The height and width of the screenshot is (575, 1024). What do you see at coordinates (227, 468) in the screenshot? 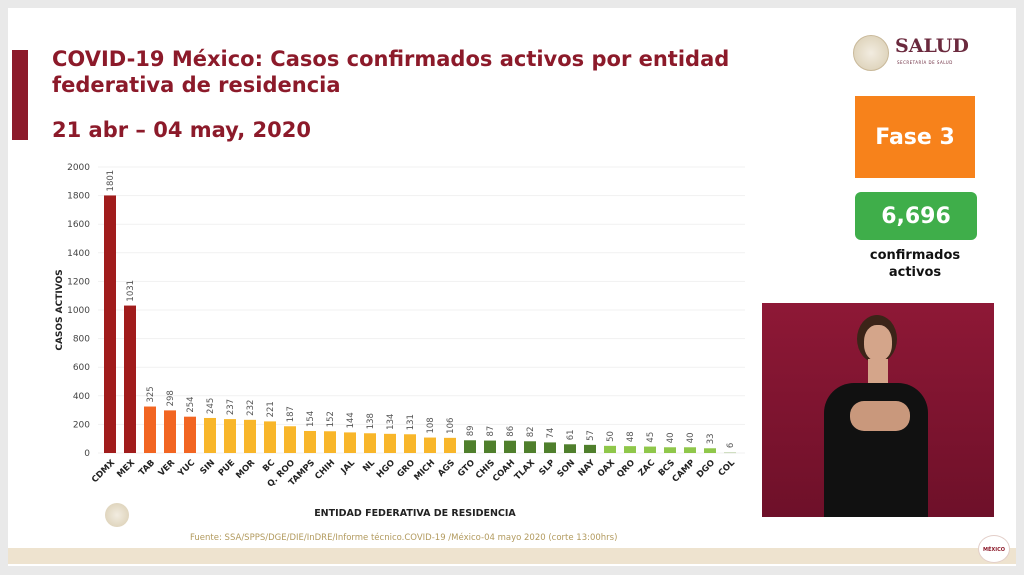
I see `x-tick-label: PUE` at bounding box center [227, 468].